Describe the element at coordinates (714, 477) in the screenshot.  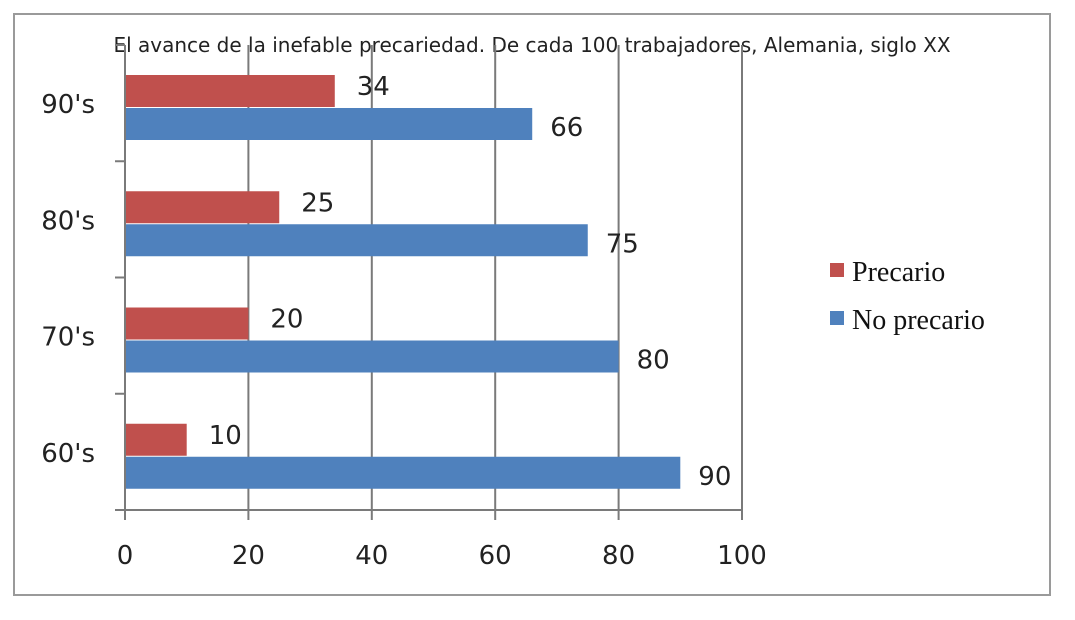
I see `data-label: 90` at that location.